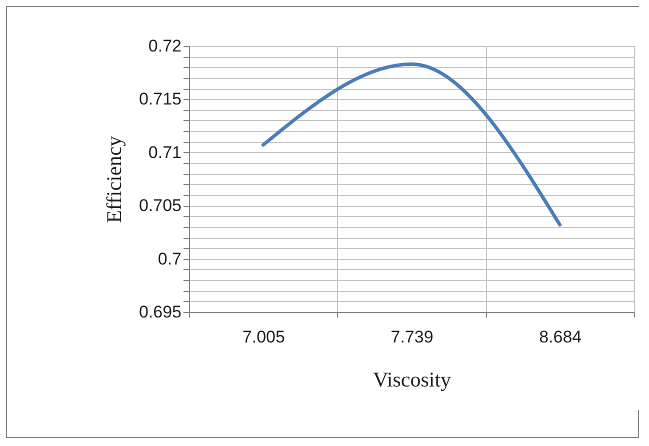 This screenshot has height=446, width=649. I want to click on y-tick-label: 0.71, so click(165, 152).